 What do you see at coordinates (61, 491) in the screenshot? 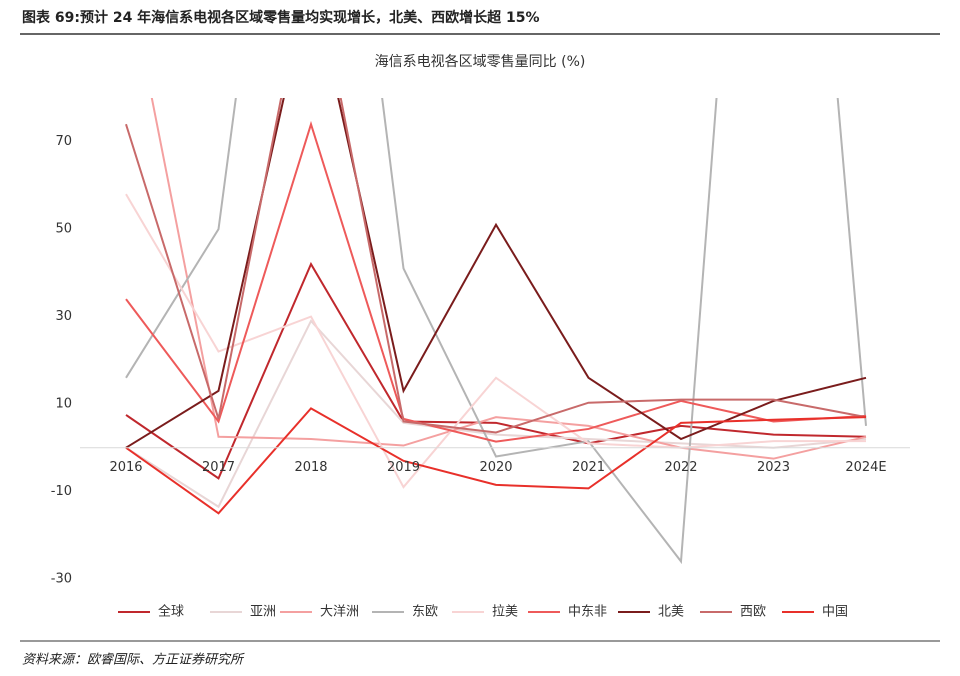
I see `y-tick-label: -10` at bounding box center [61, 491].